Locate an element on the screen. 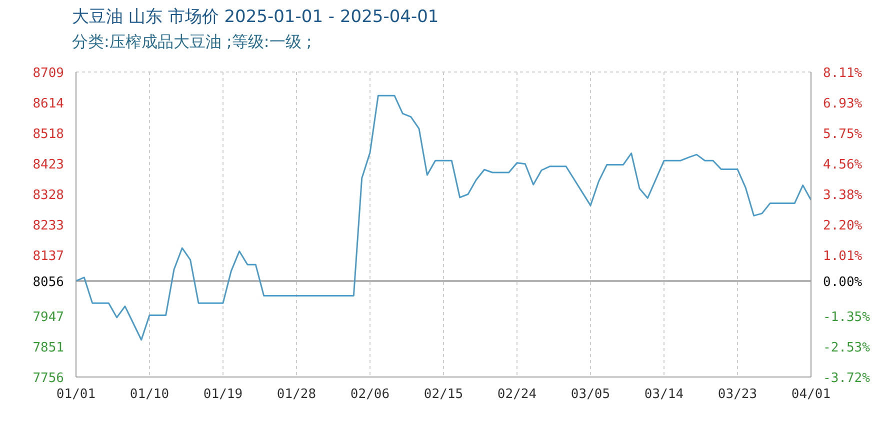 The image size is (884, 424). y2-tick-label: 0.00% is located at coordinates (842, 282).